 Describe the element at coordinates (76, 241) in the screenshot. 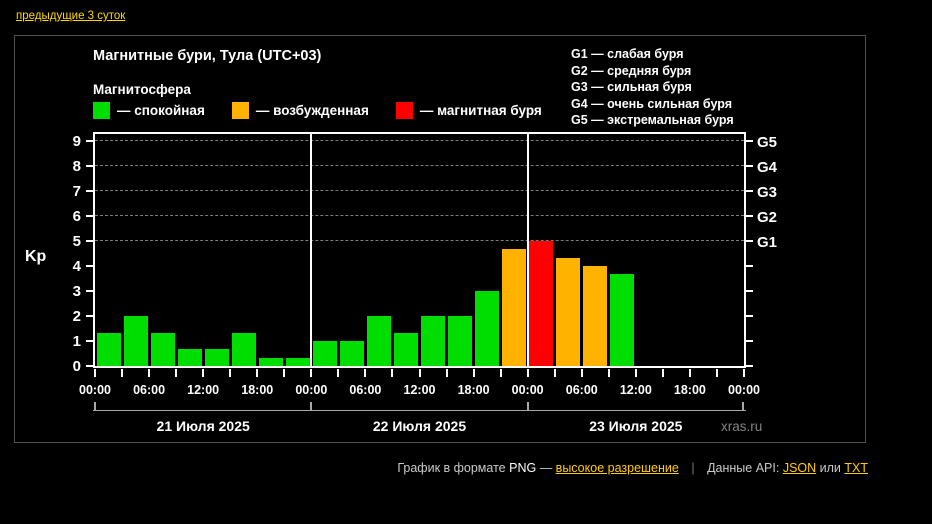

I see `y-axis-tick-label: 5` at that location.